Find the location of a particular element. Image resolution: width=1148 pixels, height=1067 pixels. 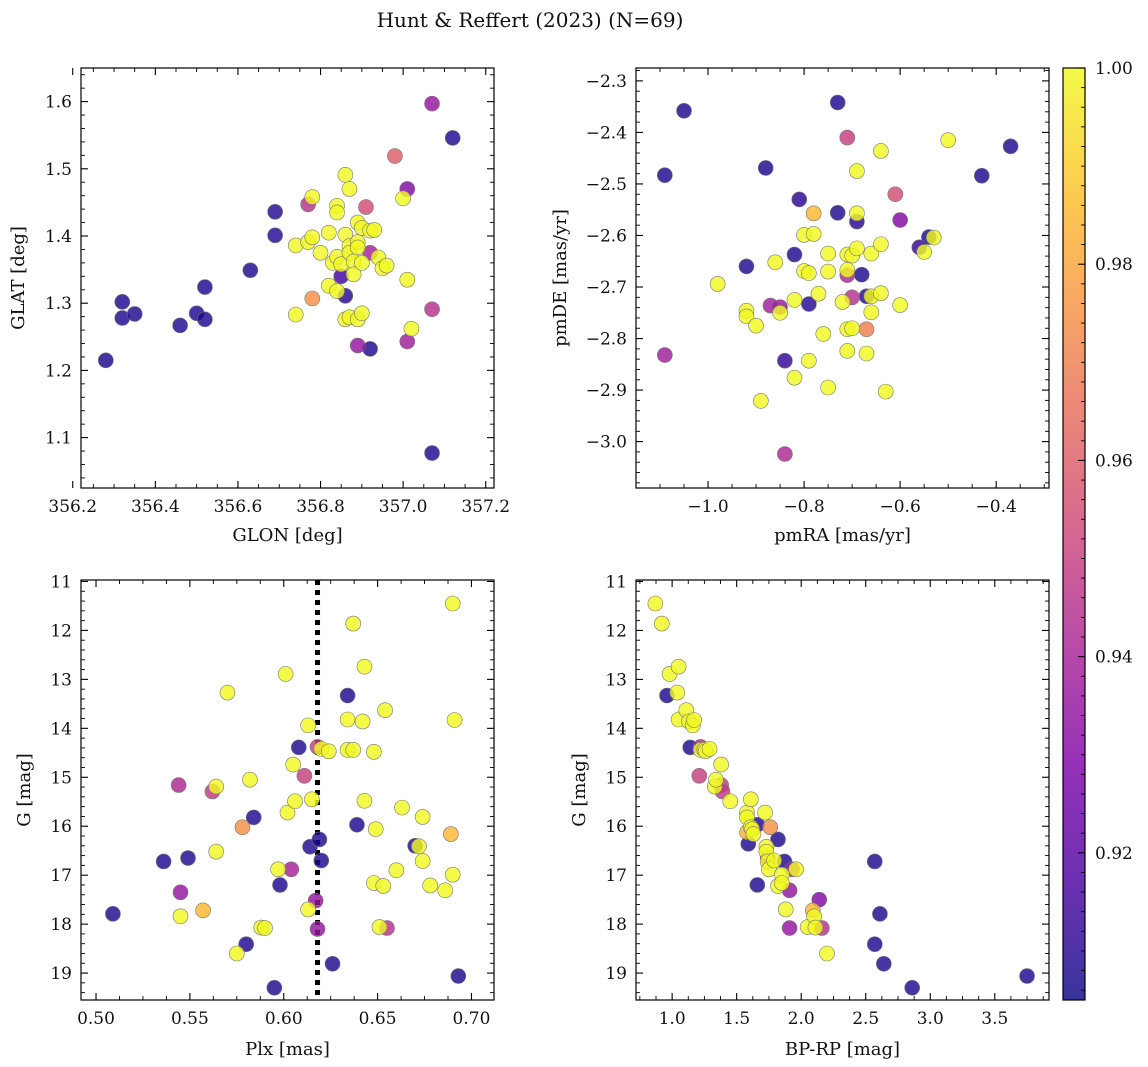

x-tick-label: 2.5 is located at coordinates (865, 1019).